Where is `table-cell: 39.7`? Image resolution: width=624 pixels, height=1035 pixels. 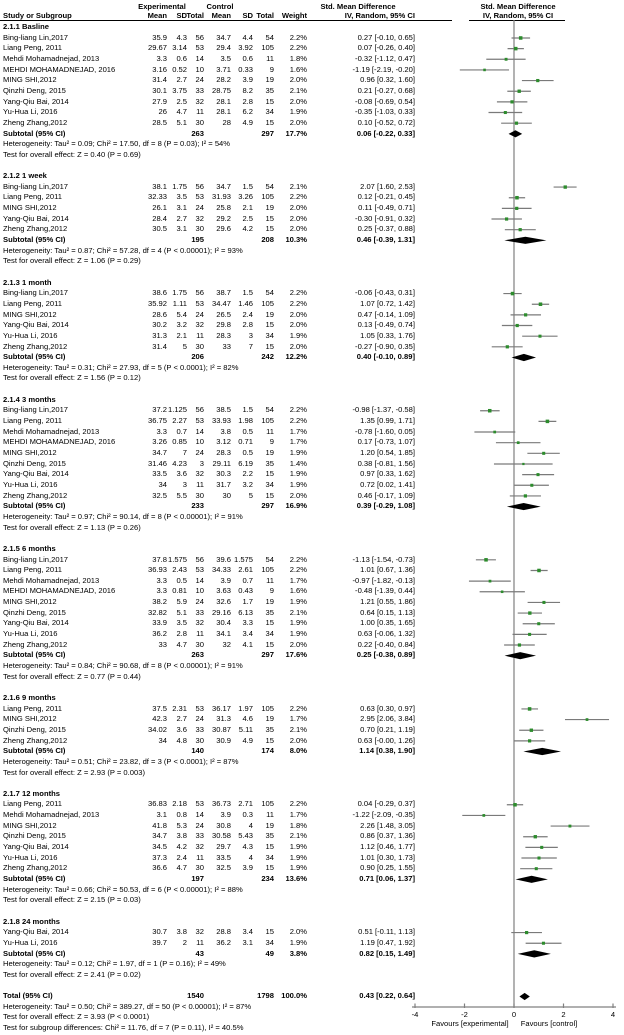 table-cell: 39.7 is located at coordinates (159, 942).